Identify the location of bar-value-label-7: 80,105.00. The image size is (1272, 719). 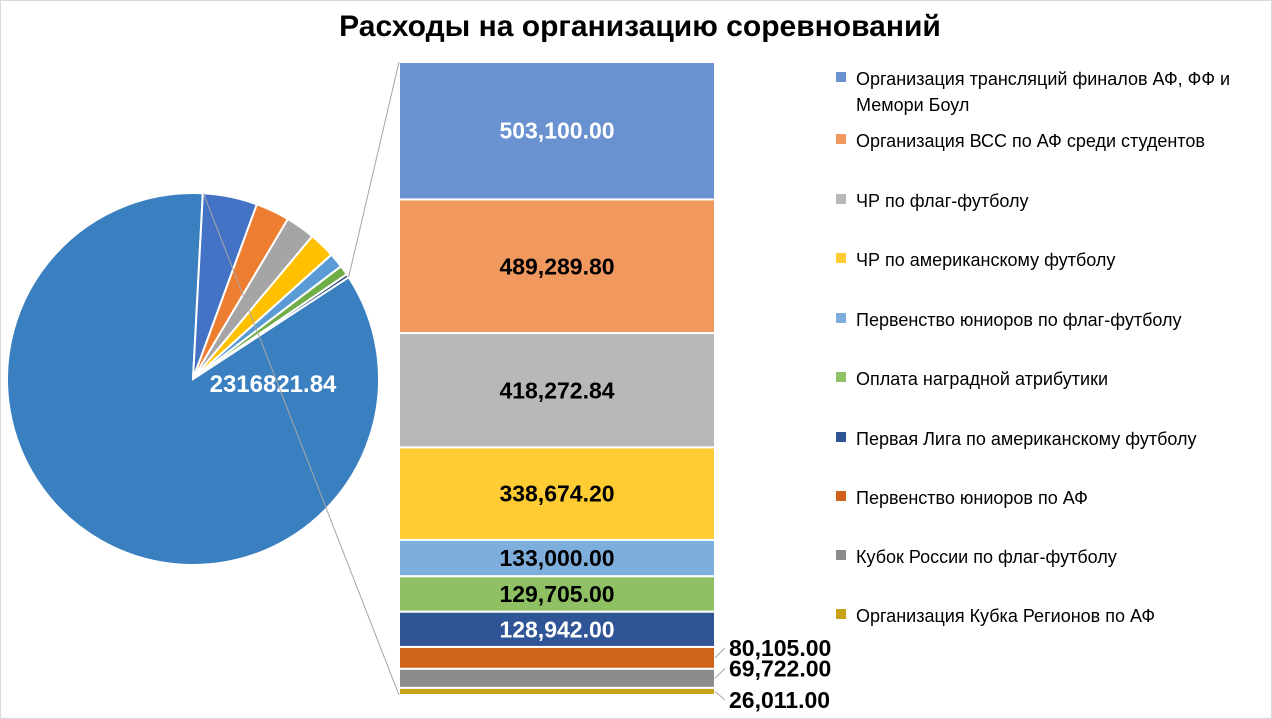
(780, 648).